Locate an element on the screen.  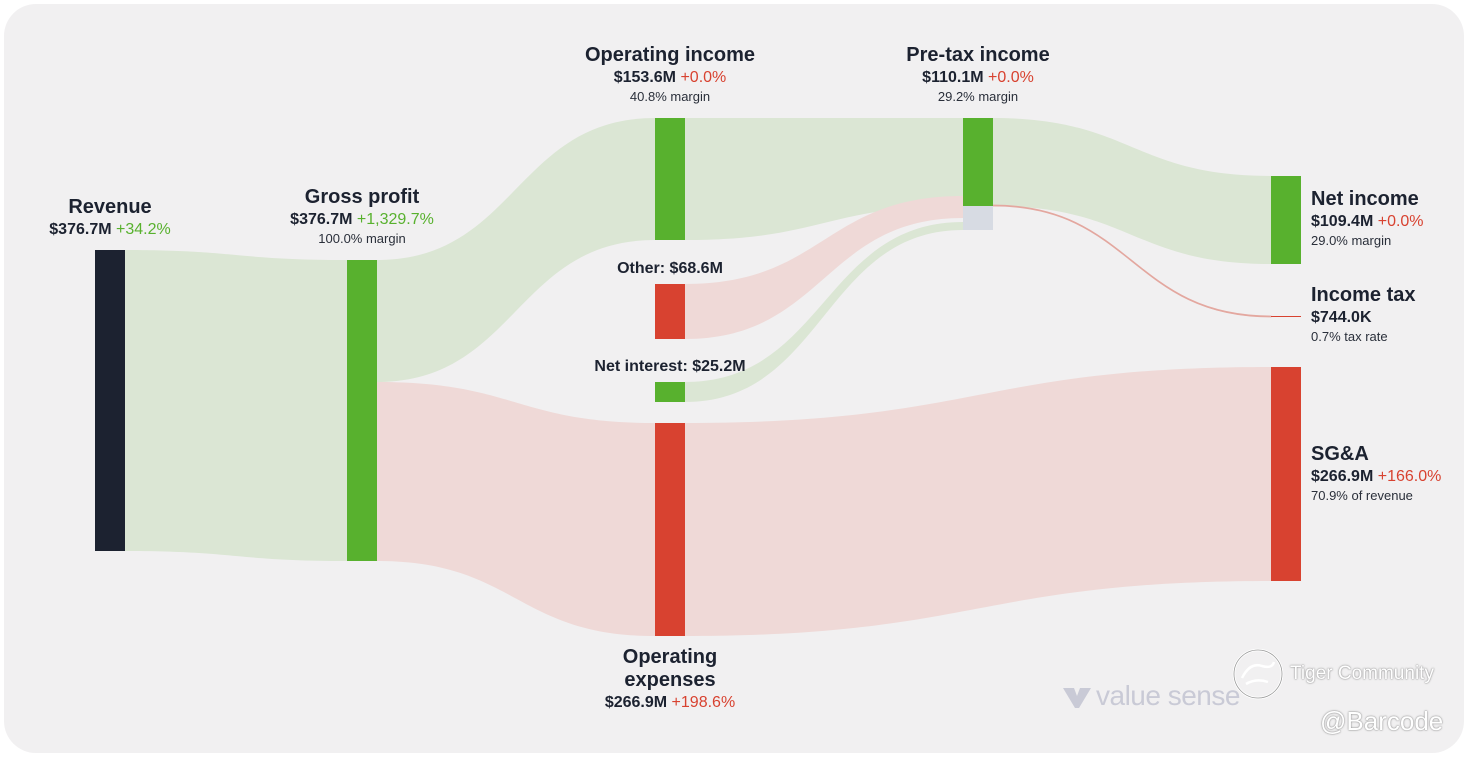
gross-profit-change: +1,329.7% is located at coordinates (395, 219).